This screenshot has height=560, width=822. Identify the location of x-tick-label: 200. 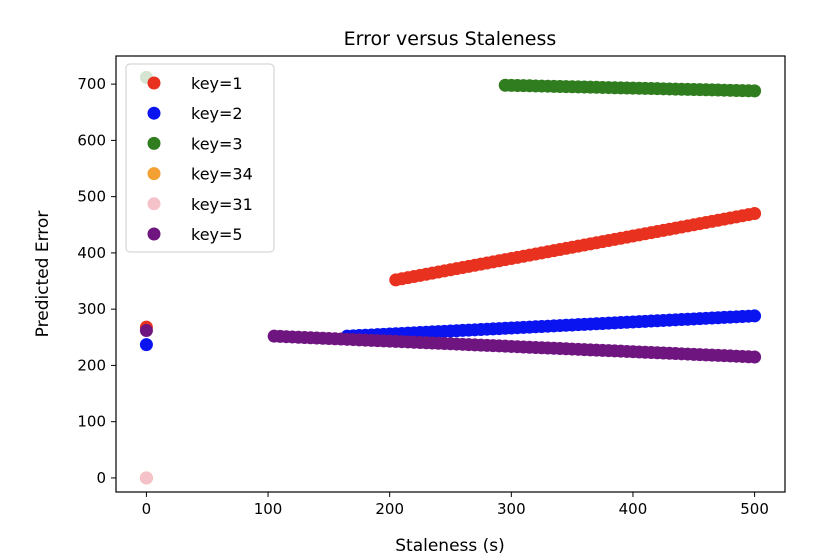
(389, 509).